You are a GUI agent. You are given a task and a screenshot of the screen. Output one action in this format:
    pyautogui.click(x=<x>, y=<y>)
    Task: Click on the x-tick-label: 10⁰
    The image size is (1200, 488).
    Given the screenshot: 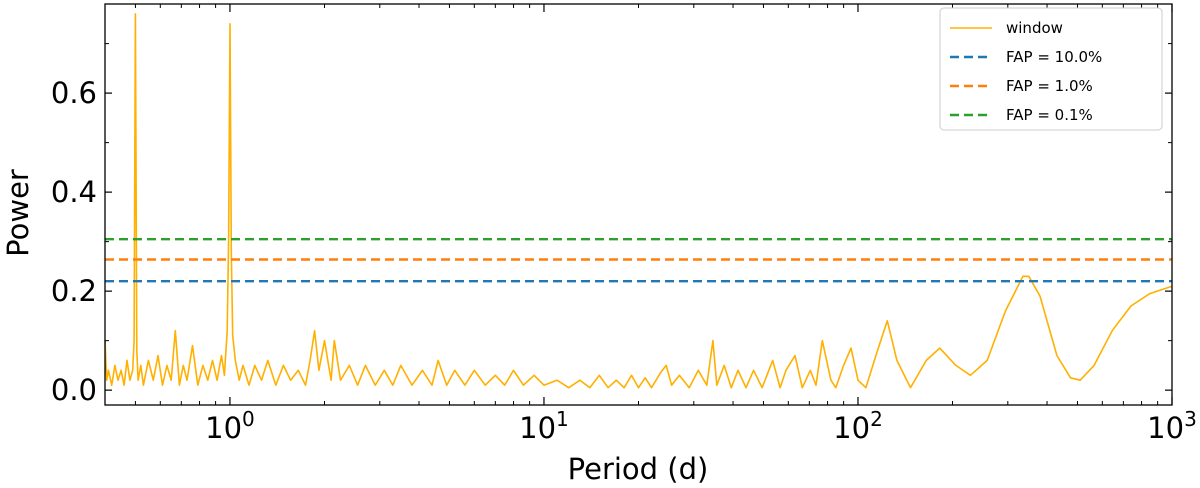 What is the action you would take?
    pyautogui.click(x=230, y=426)
    